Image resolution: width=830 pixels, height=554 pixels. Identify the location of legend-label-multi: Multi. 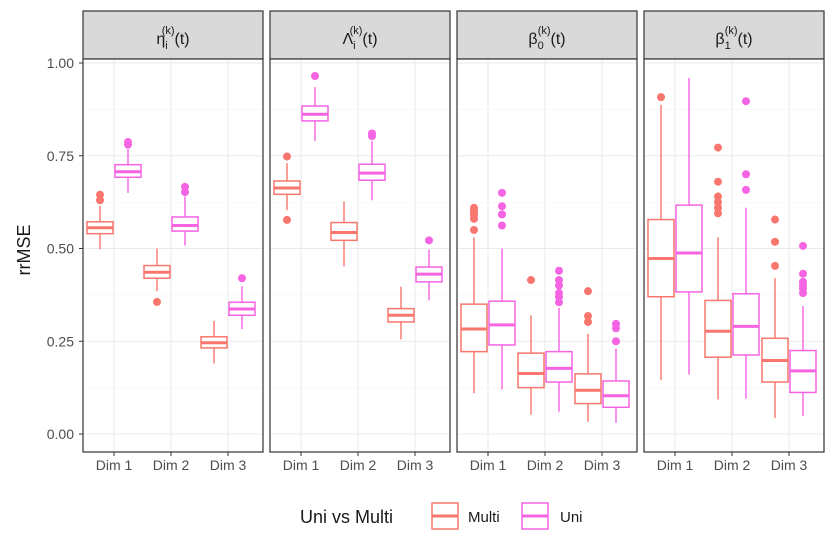
(484, 517).